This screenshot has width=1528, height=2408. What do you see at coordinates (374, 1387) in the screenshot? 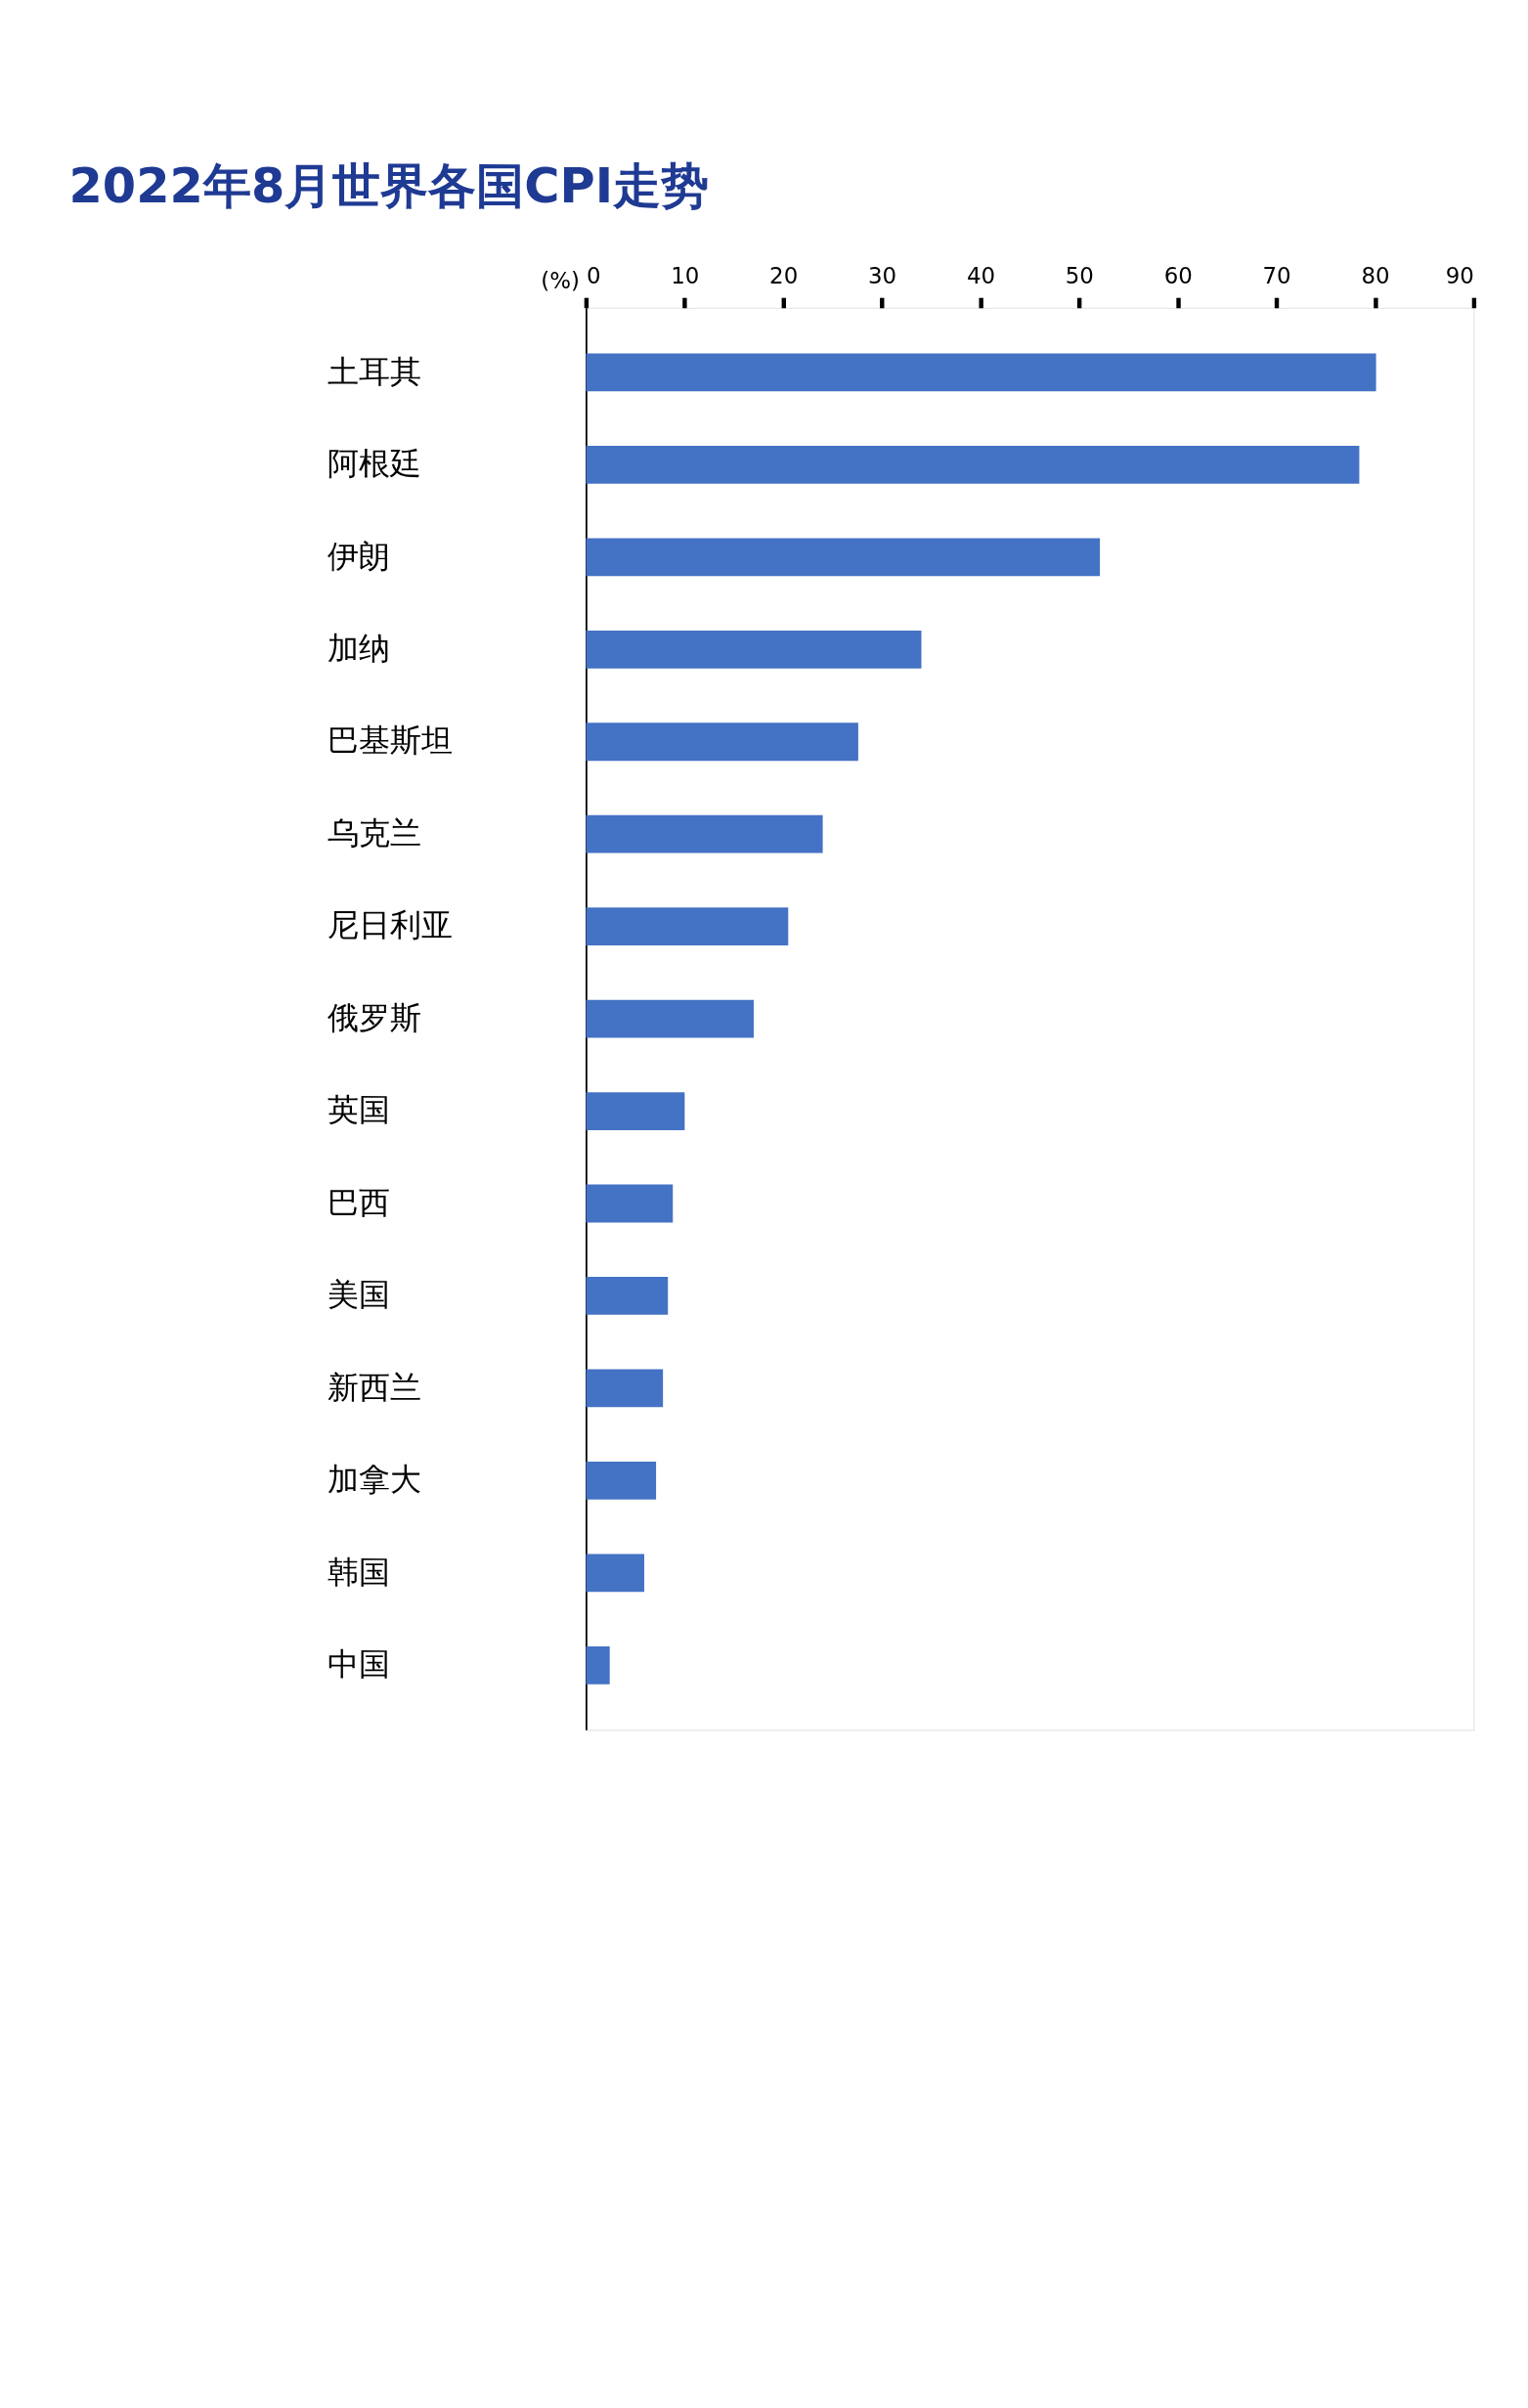
I see `y-tick-label: 新西兰` at bounding box center [374, 1387].